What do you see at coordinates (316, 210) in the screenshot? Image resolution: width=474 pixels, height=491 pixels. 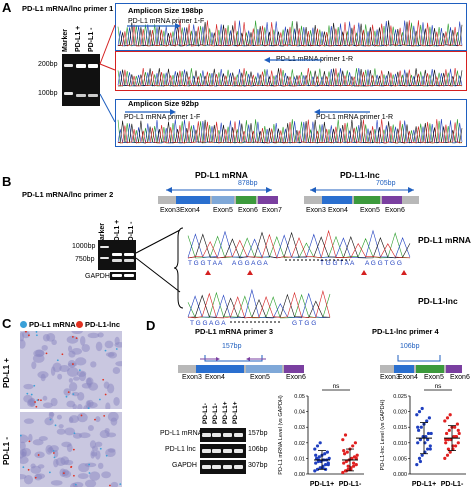 I see `b-lnc-exon3: Exon3` at bounding box center [316, 210].